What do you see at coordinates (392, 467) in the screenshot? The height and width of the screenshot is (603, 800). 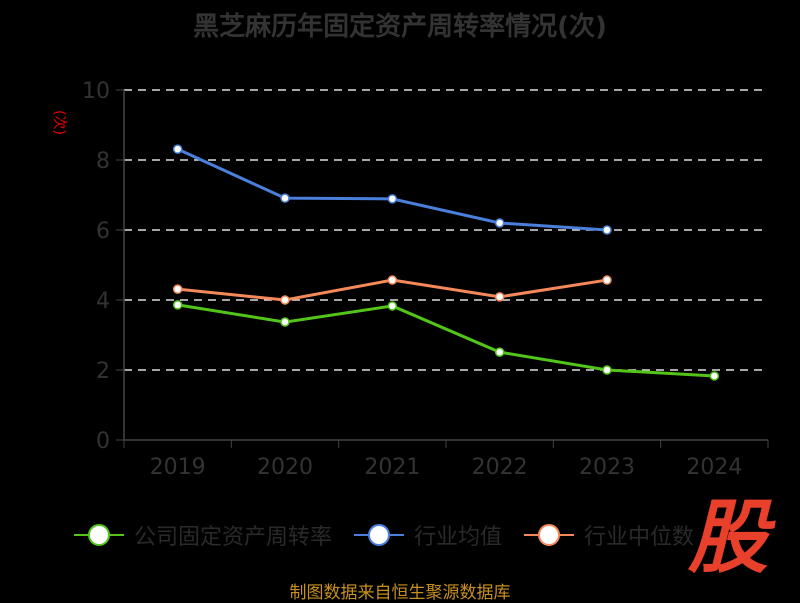 I see `x-tick-label: 2021` at bounding box center [392, 467].